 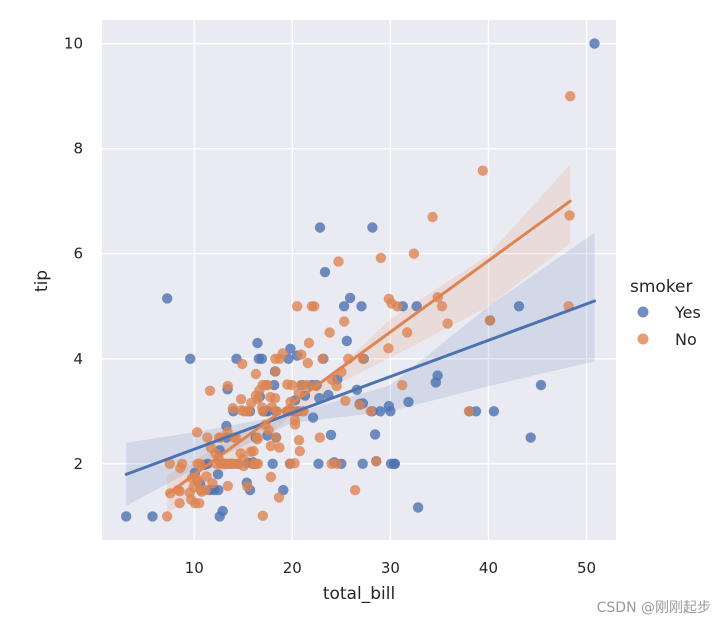 What do you see at coordinates (73, 44) in the screenshot?
I see `y-tick-label: 10` at bounding box center [73, 44].